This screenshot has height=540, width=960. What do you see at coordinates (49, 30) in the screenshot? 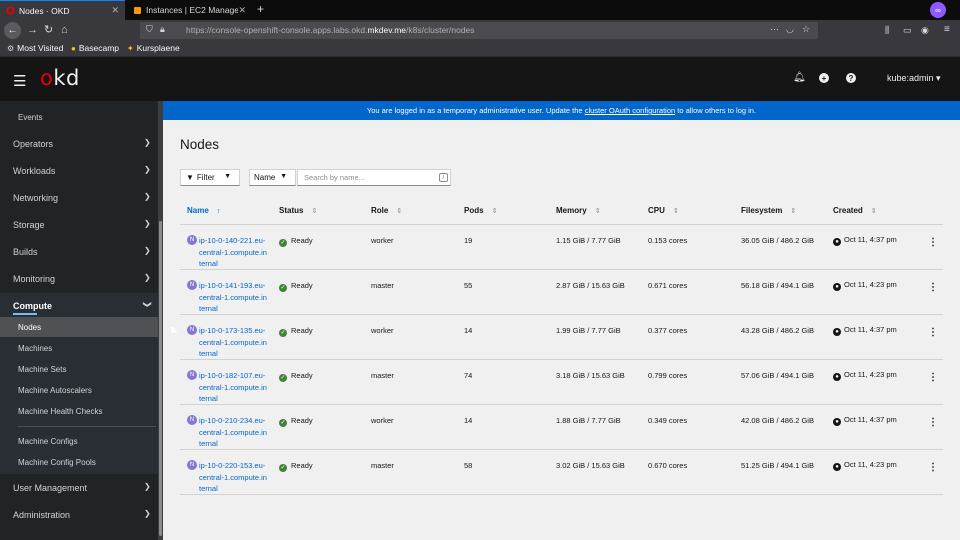
I see `reload-icon: ↻` at bounding box center [49, 30].